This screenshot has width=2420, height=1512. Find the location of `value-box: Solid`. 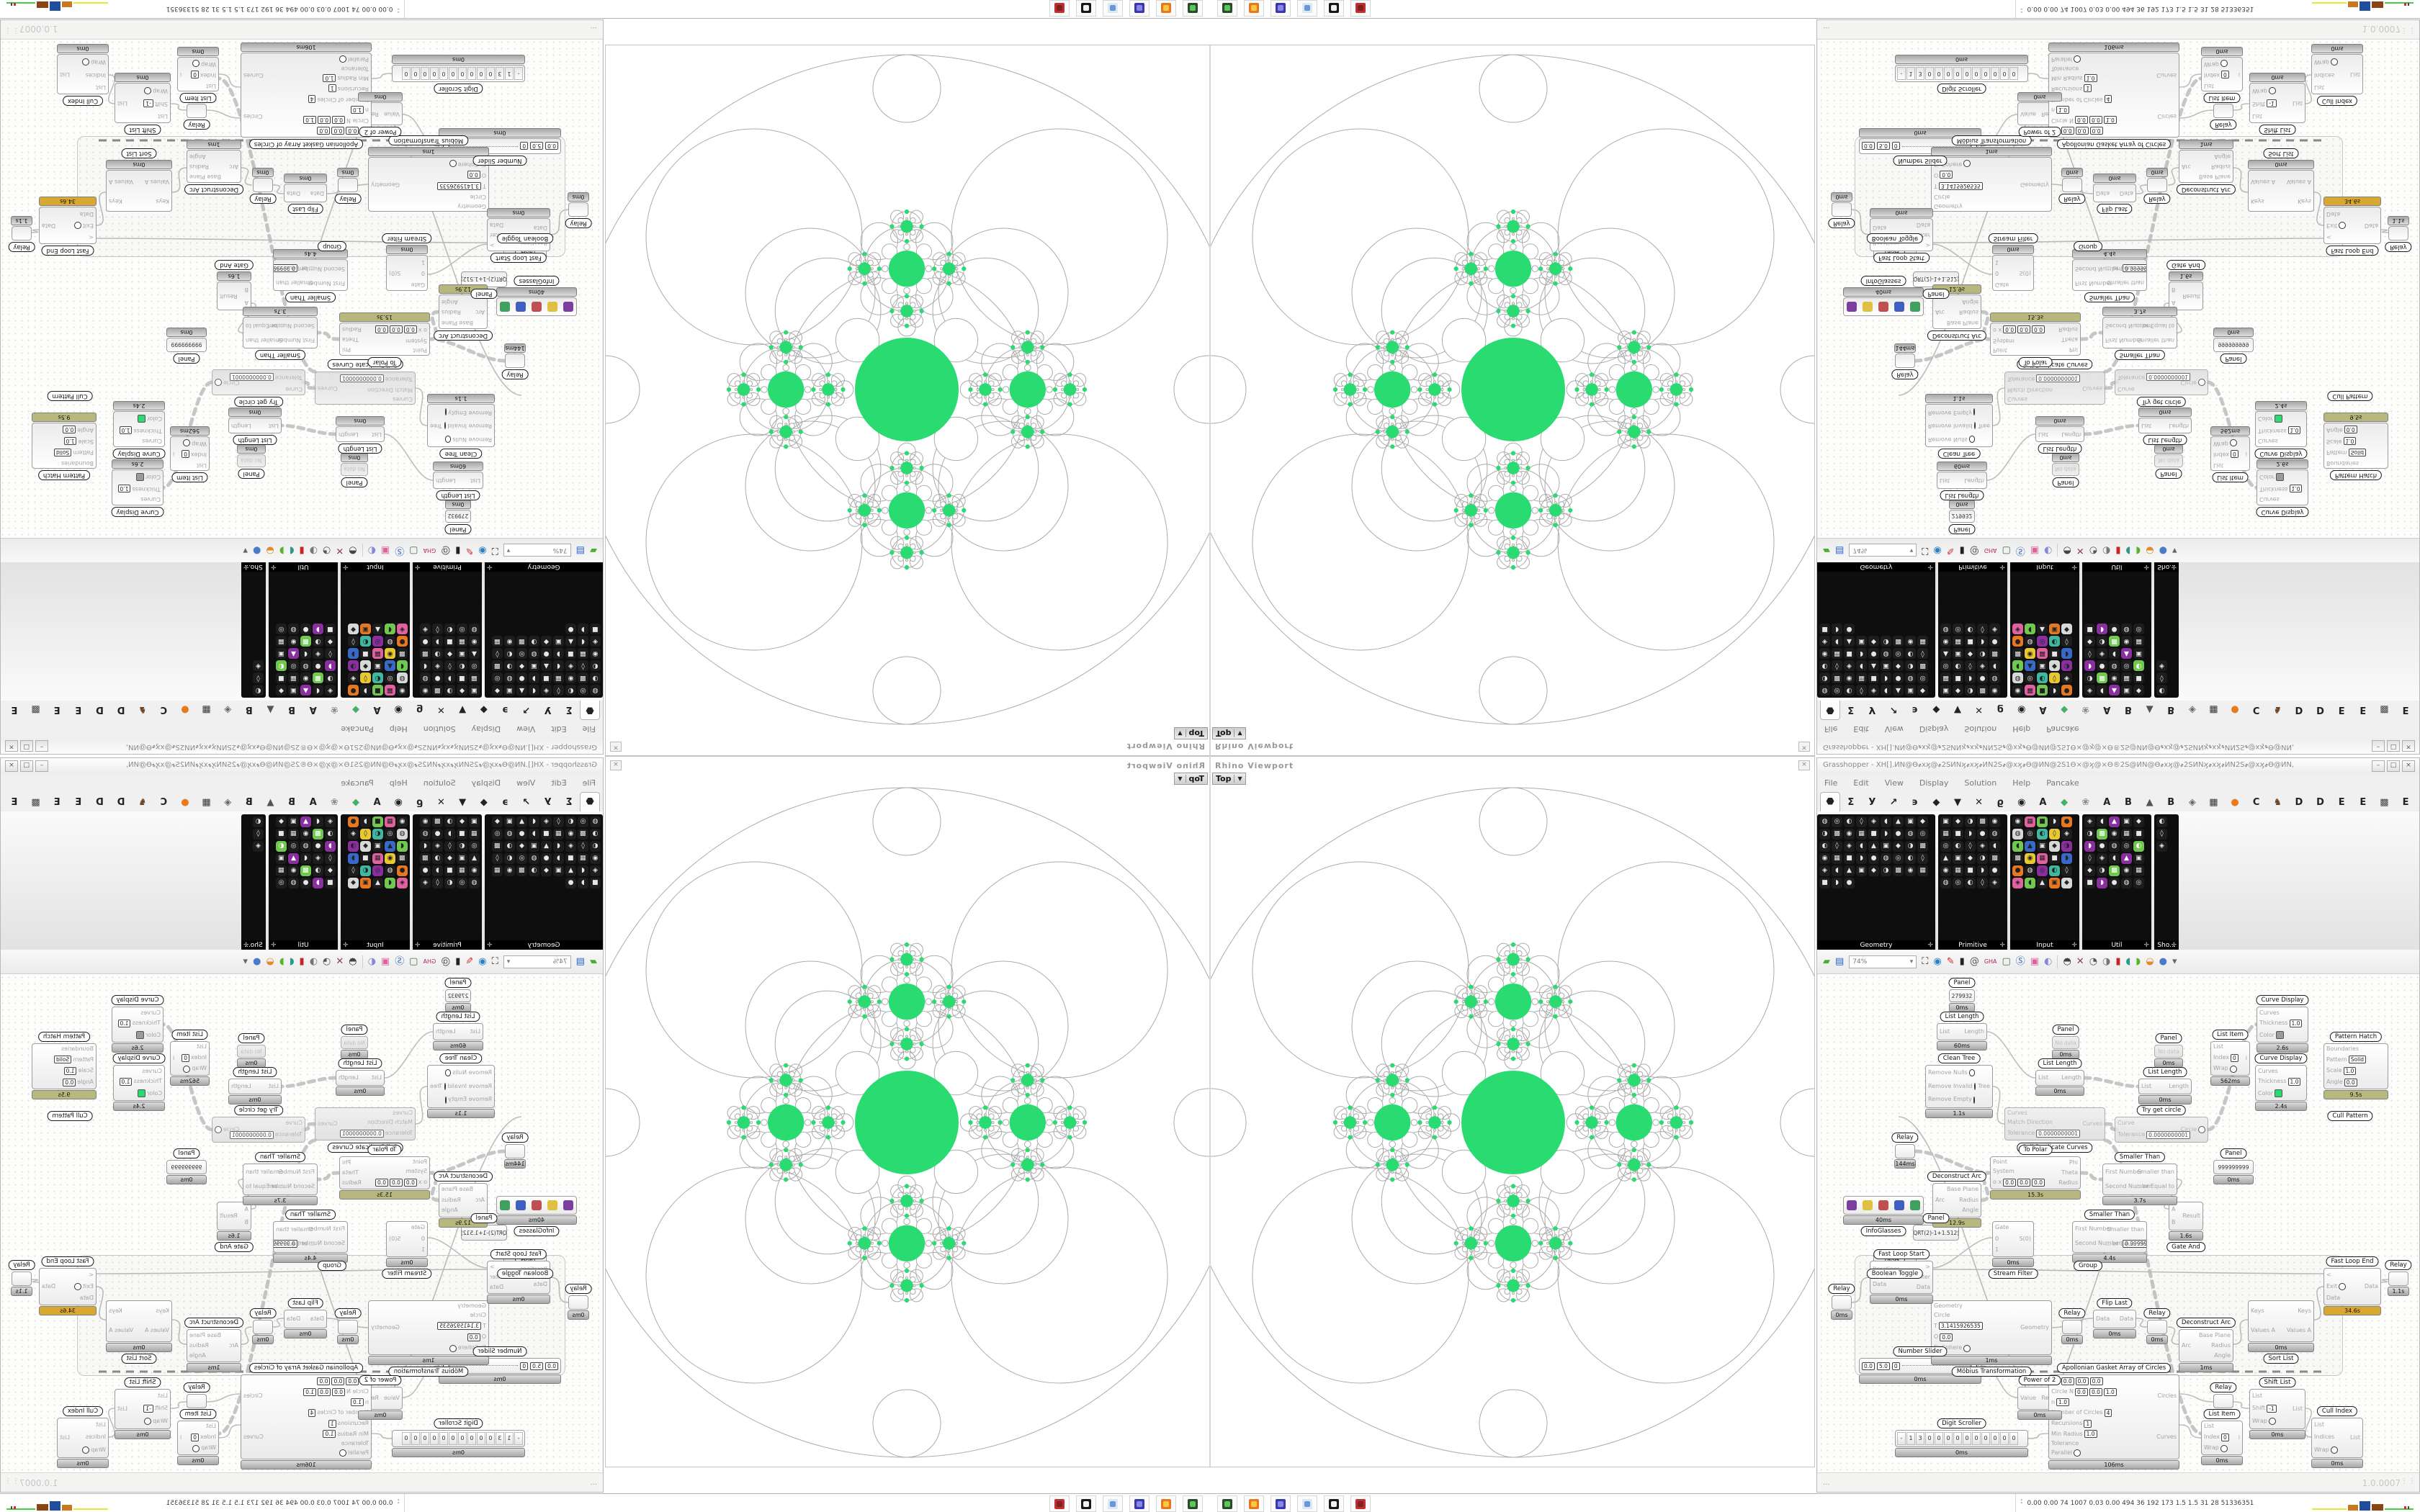

value-box: Solid is located at coordinates (2357, 1060).